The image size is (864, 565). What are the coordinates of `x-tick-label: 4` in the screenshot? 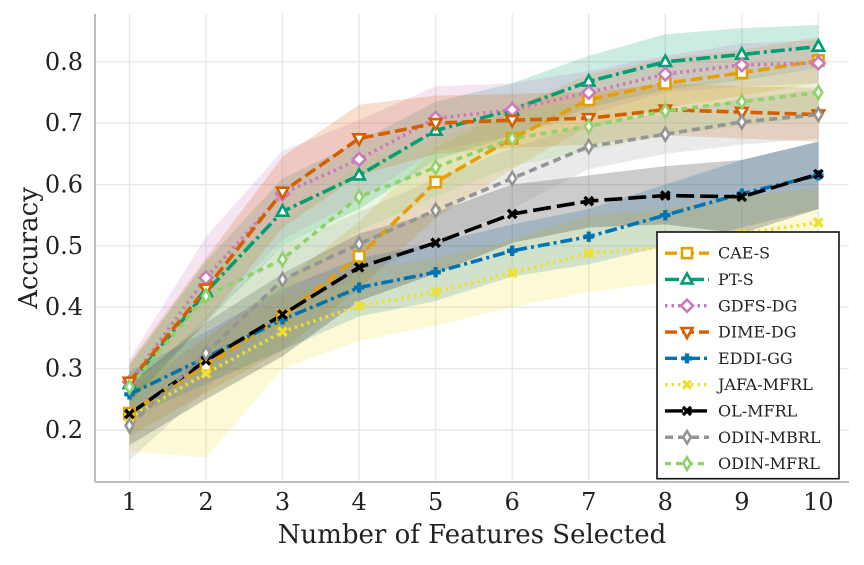 It's located at (358, 502).